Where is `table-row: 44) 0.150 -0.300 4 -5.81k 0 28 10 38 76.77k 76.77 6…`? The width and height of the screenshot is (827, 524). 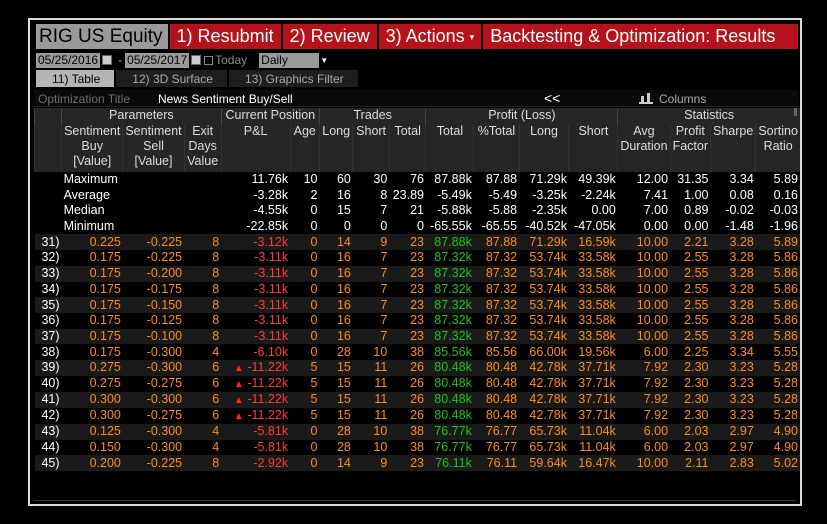 table-row: 44) 0.150 -0.300 4 -5.81k 0 28 10 38 76.77k 76.77 6… is located at coordinates (418, 448).